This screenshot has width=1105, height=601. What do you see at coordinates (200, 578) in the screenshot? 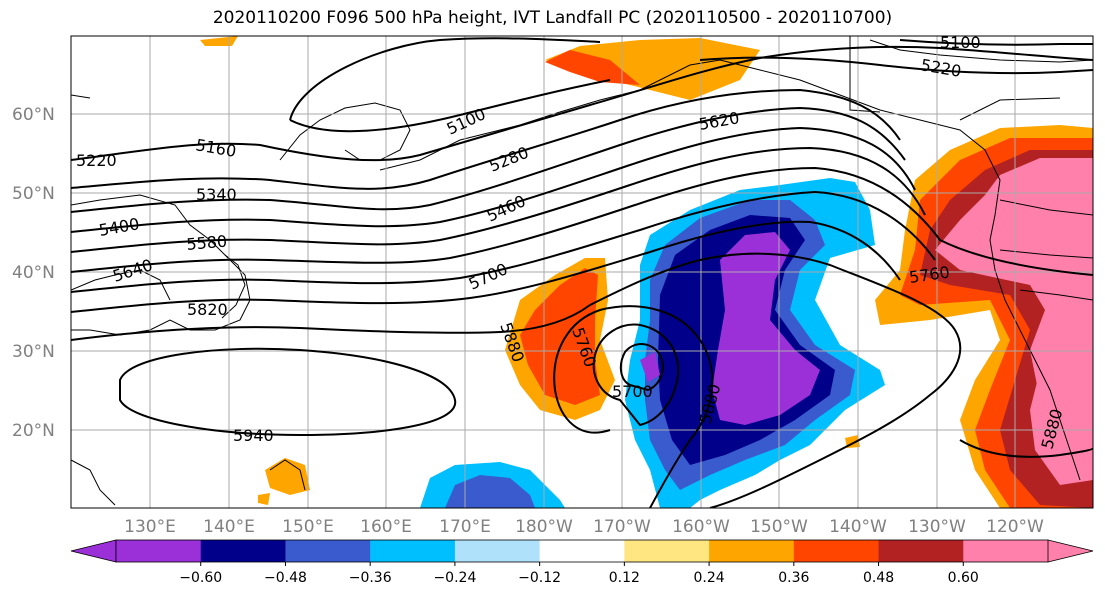
I see `colorbar-tick-label: −0.60` at bounding box center [200, 578].